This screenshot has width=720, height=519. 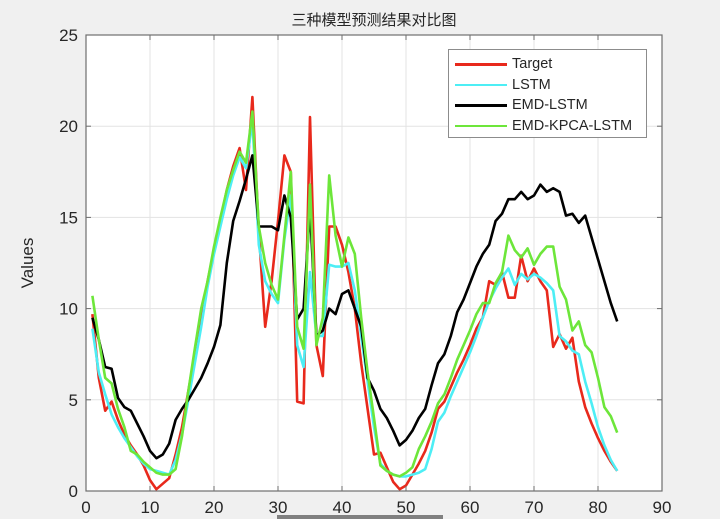 I want to click on chart-title: 三种模型预测结果对比图, so click(x=374, y=20).